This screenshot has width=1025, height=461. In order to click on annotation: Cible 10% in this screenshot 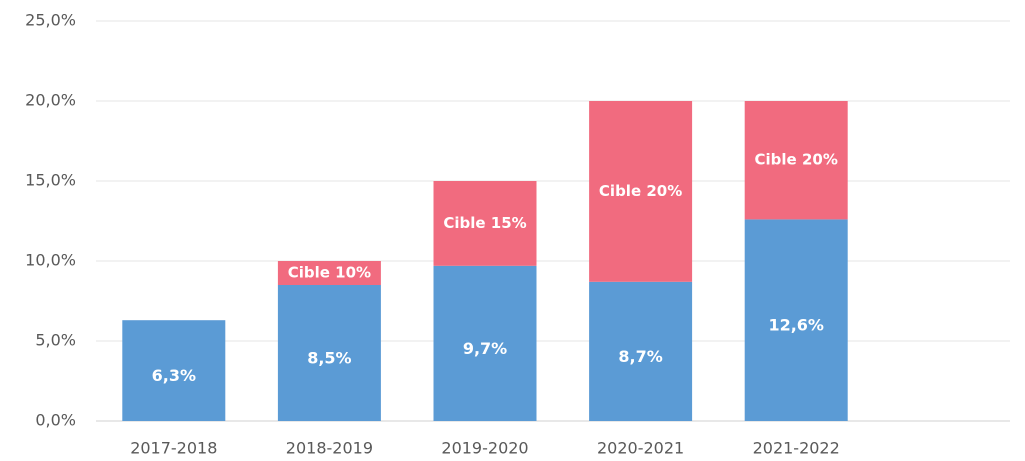, I will do `click(329, 273)`.